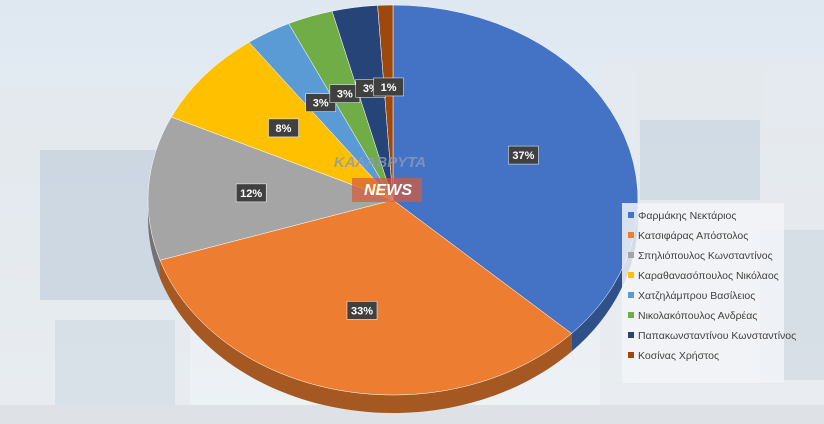  I want to click on watermark-box, so click(387, 190).